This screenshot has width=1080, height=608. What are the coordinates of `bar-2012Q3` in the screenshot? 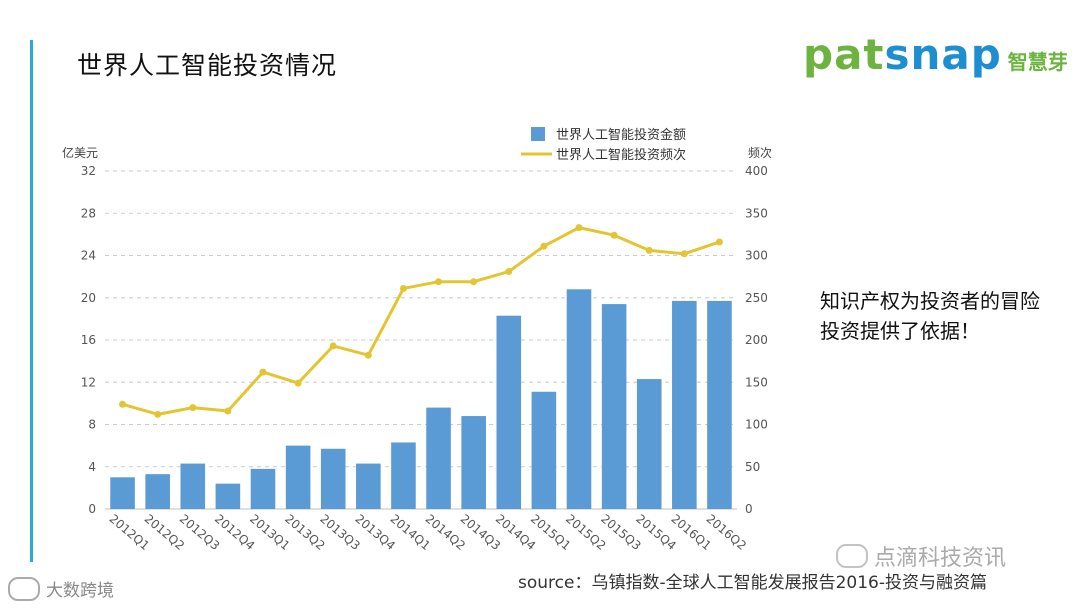 It's located at (193, 486).